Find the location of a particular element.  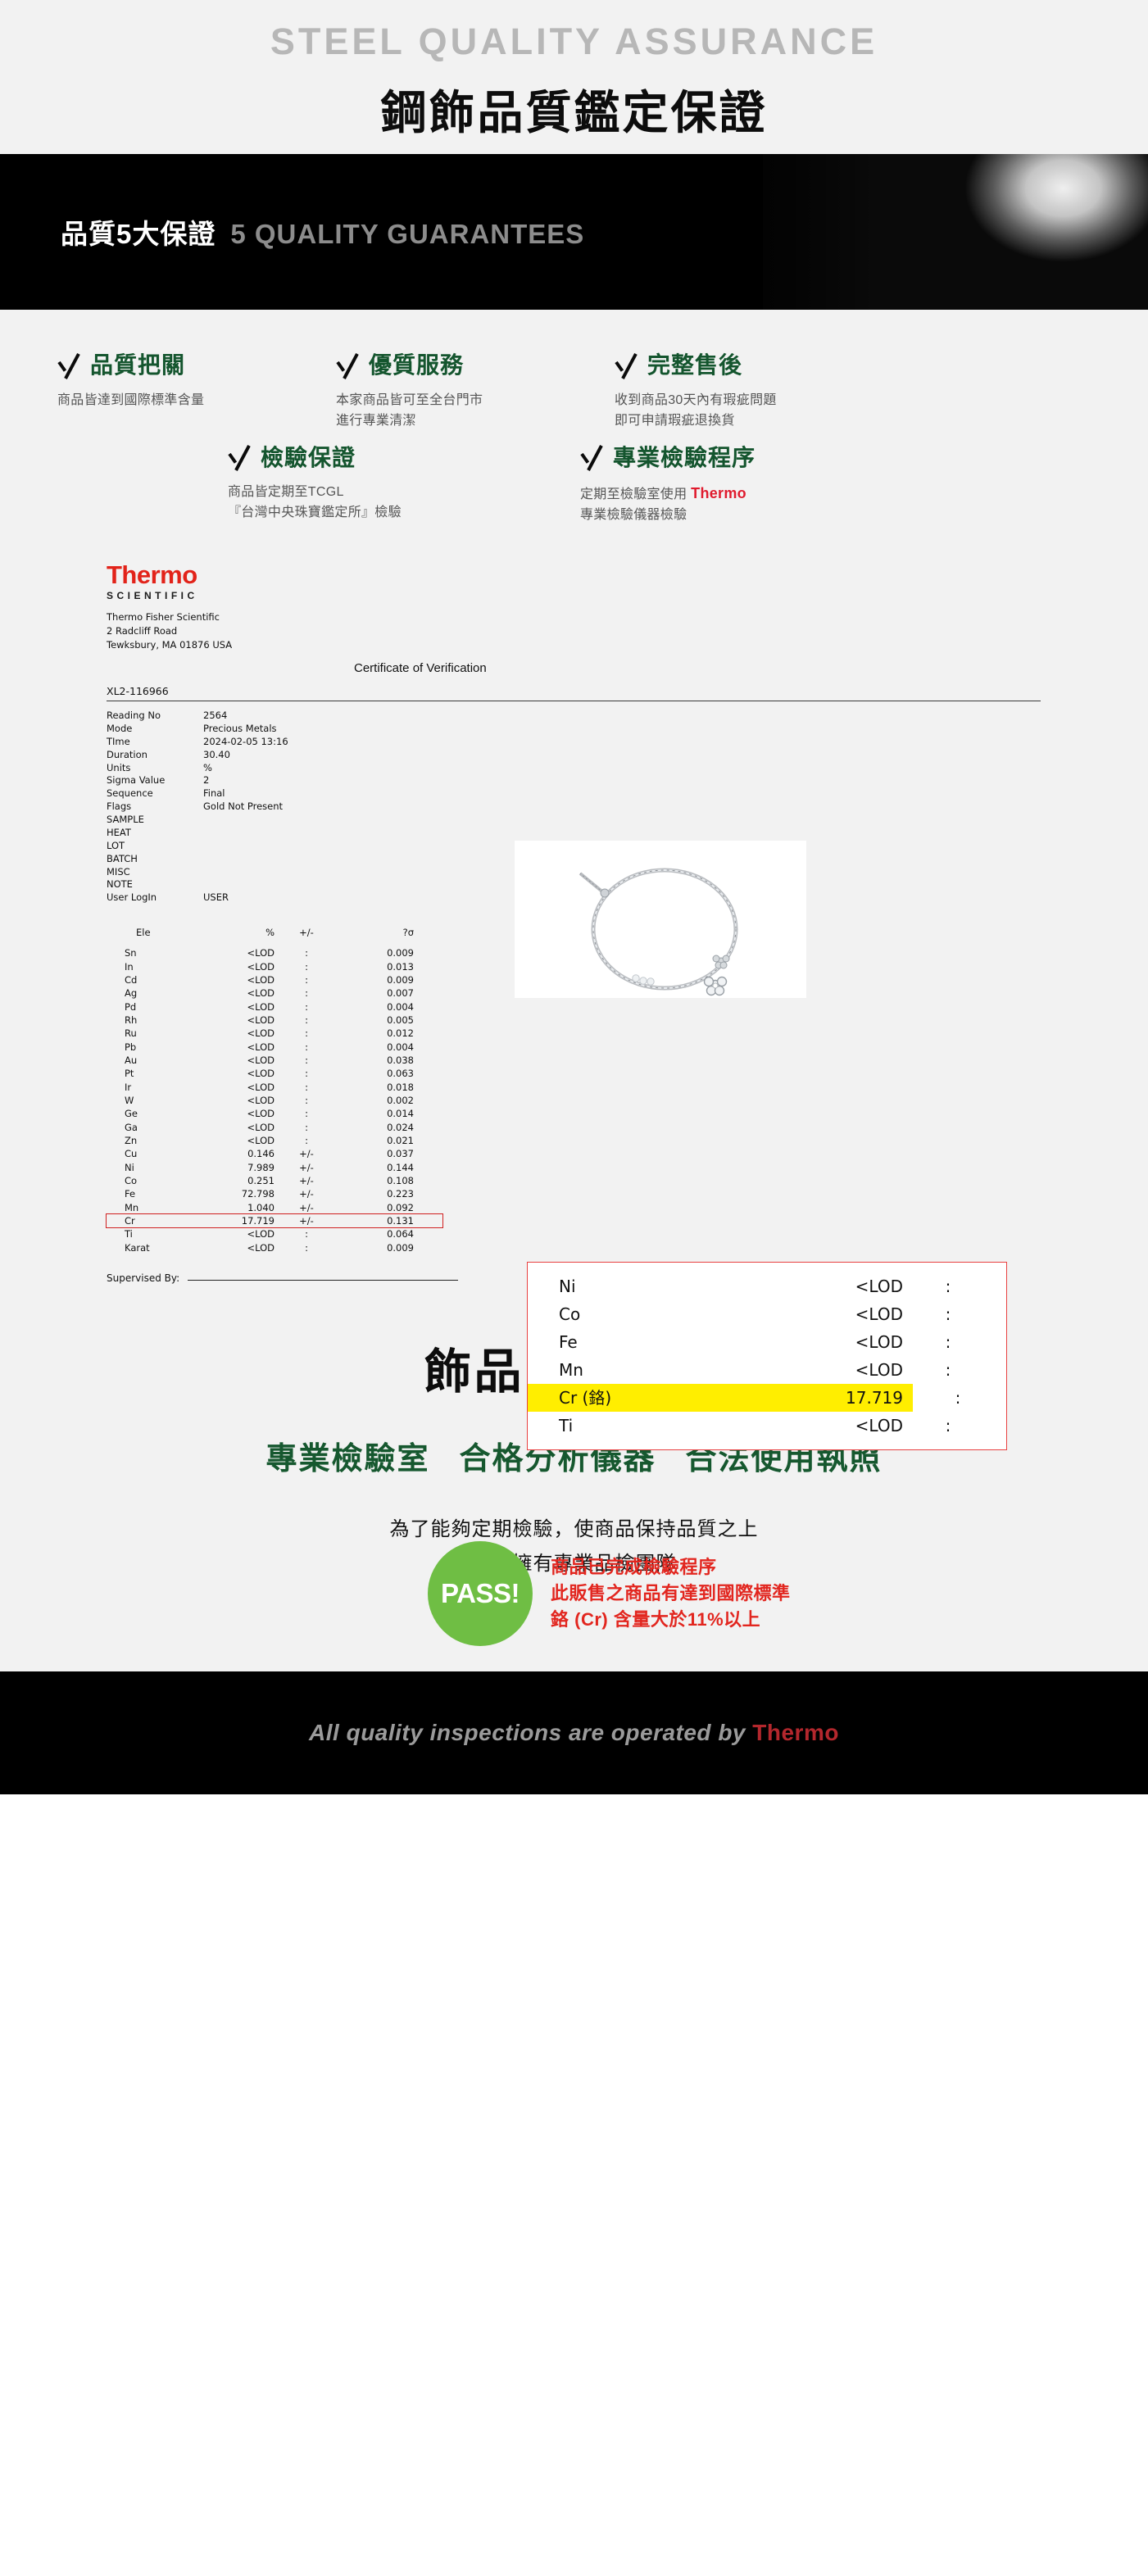

element-row: Ru <LOD: 0.012 is located at coordinates (274, 1033).